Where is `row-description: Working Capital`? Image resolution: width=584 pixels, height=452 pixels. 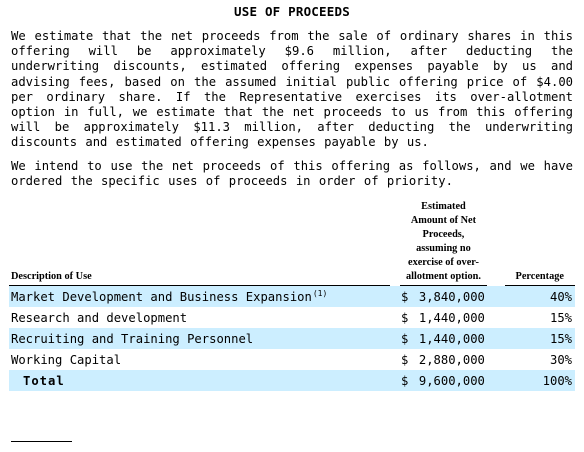 row-description: Working Capital is located at coordinates (66, 359).